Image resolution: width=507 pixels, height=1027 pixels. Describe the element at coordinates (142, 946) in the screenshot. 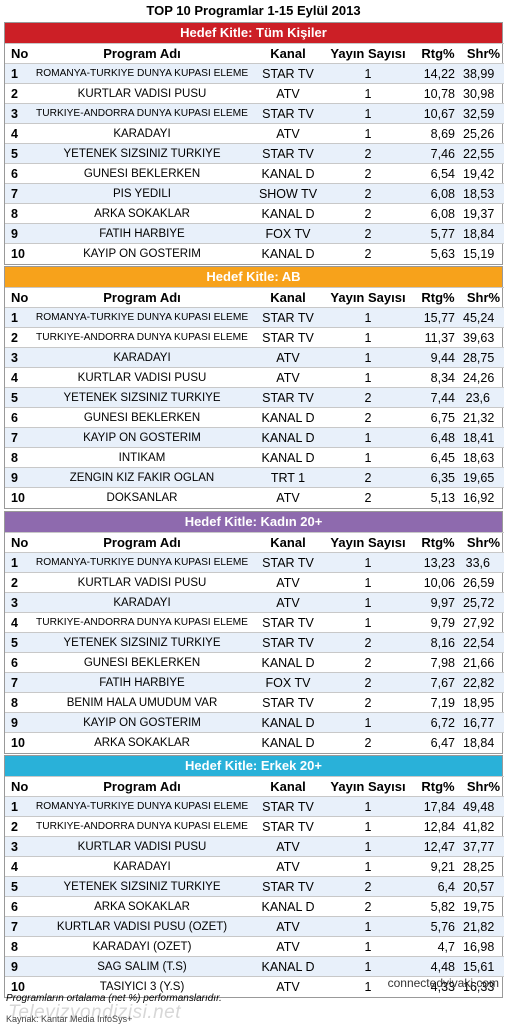

I see `cell-program: KARADAYI (OZET)` at that location.